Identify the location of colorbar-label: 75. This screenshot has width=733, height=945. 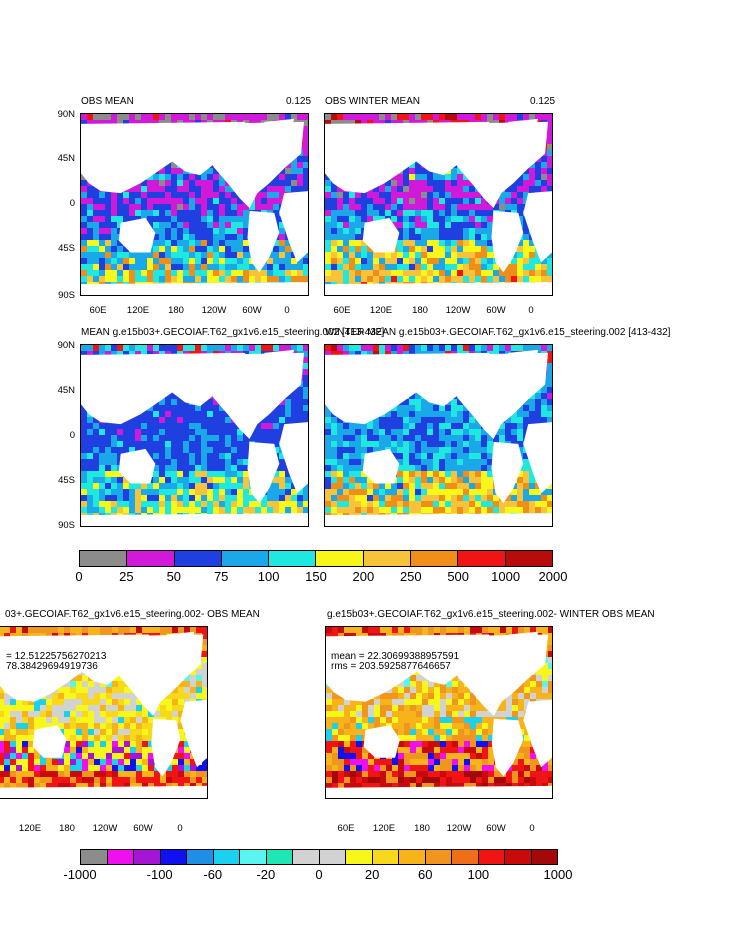
(221, 576).